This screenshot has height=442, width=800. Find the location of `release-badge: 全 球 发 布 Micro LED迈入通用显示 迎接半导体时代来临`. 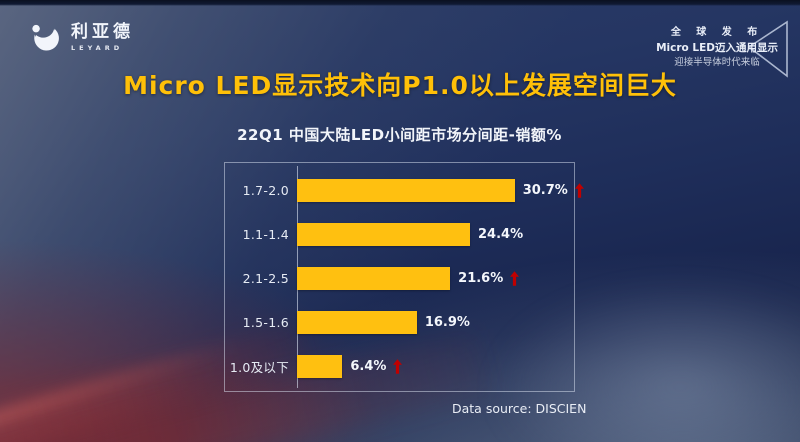

release-badge: 全 球 发 布 Micro LED迈入通用显示 迎接半导体时代来临 is located at coordinates (724, 48).